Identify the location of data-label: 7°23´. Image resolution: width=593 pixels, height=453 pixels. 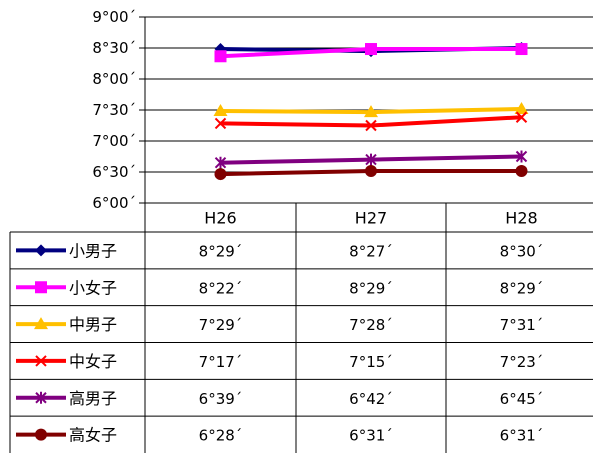
(522, 362).